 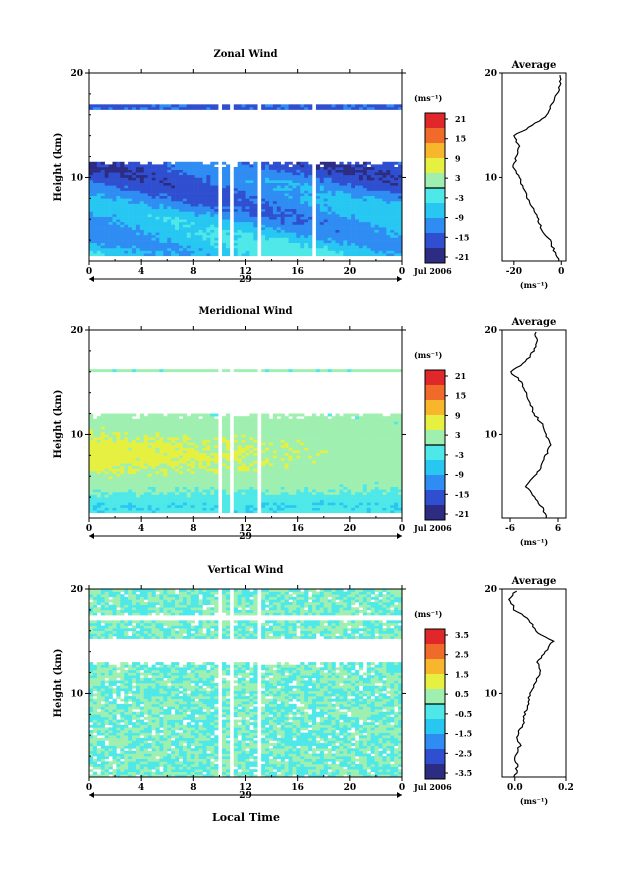 I want to click on x-tick-label: 20, so click(x=350, y=272).